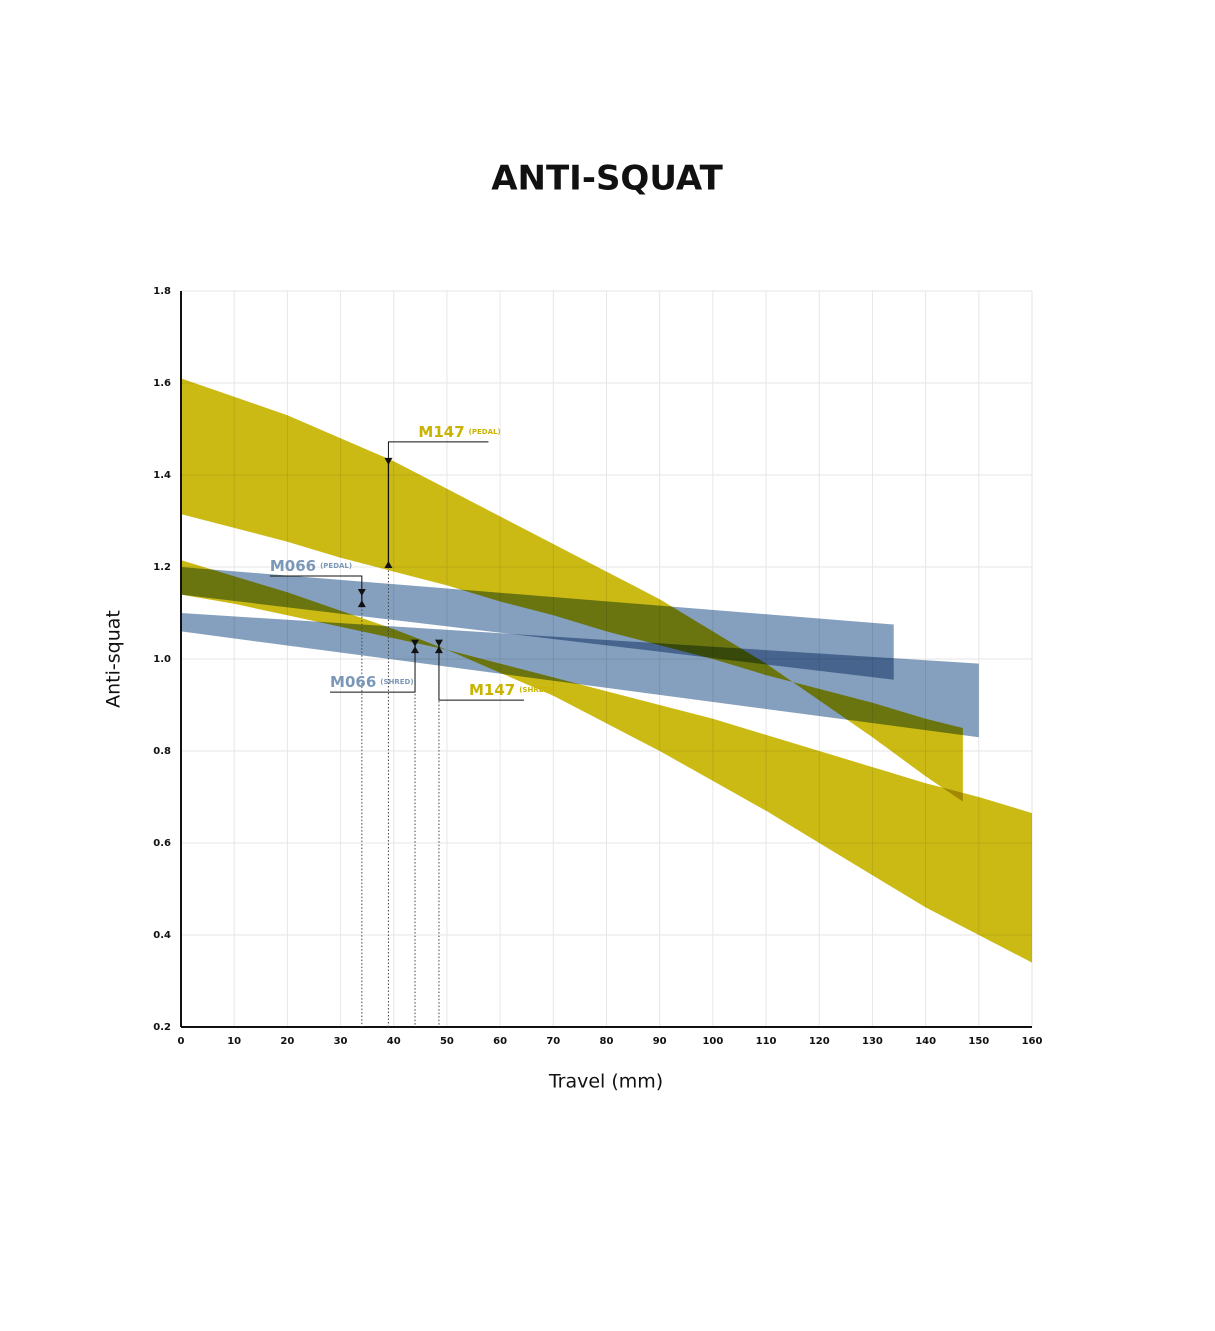 The width and height of the screenshot is (1215, 1331). Describe the element at coordinates (1032, 1041) in the screenshot. I see `x-tick-label: 160` at that location.